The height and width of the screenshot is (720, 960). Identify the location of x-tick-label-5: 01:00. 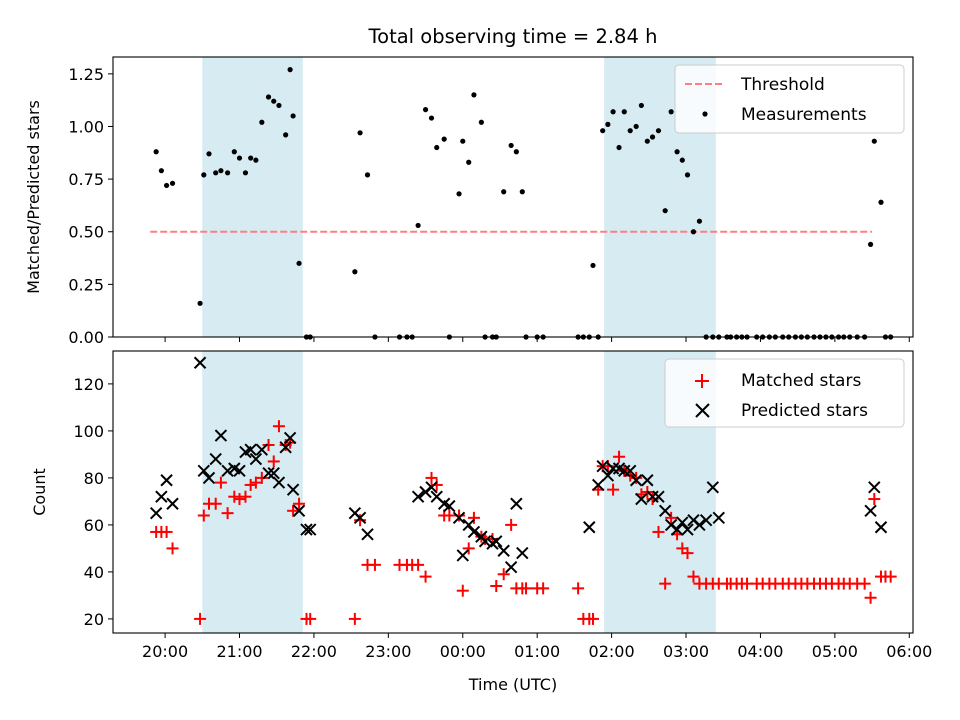
(537, 651).